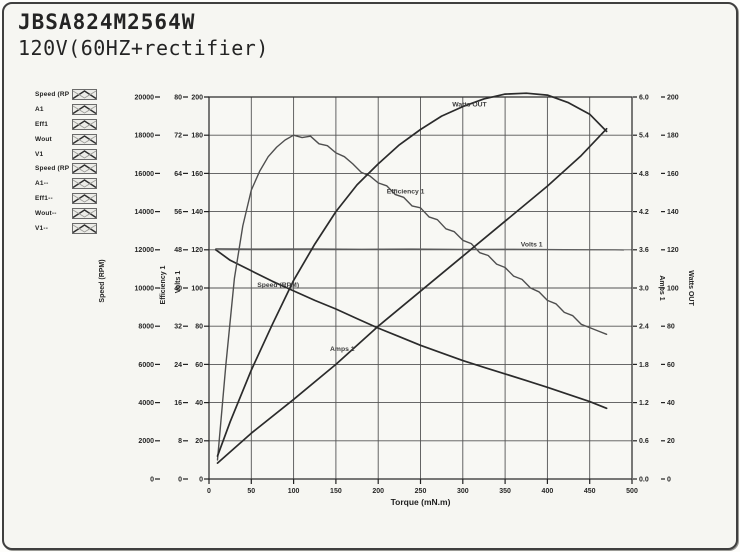 The height and width of the screenshot is (552, 740). What do you see at coordinates (70, 139) in the screenshot?
I see `legend-item: Wout` at bounding box center [70, 139].